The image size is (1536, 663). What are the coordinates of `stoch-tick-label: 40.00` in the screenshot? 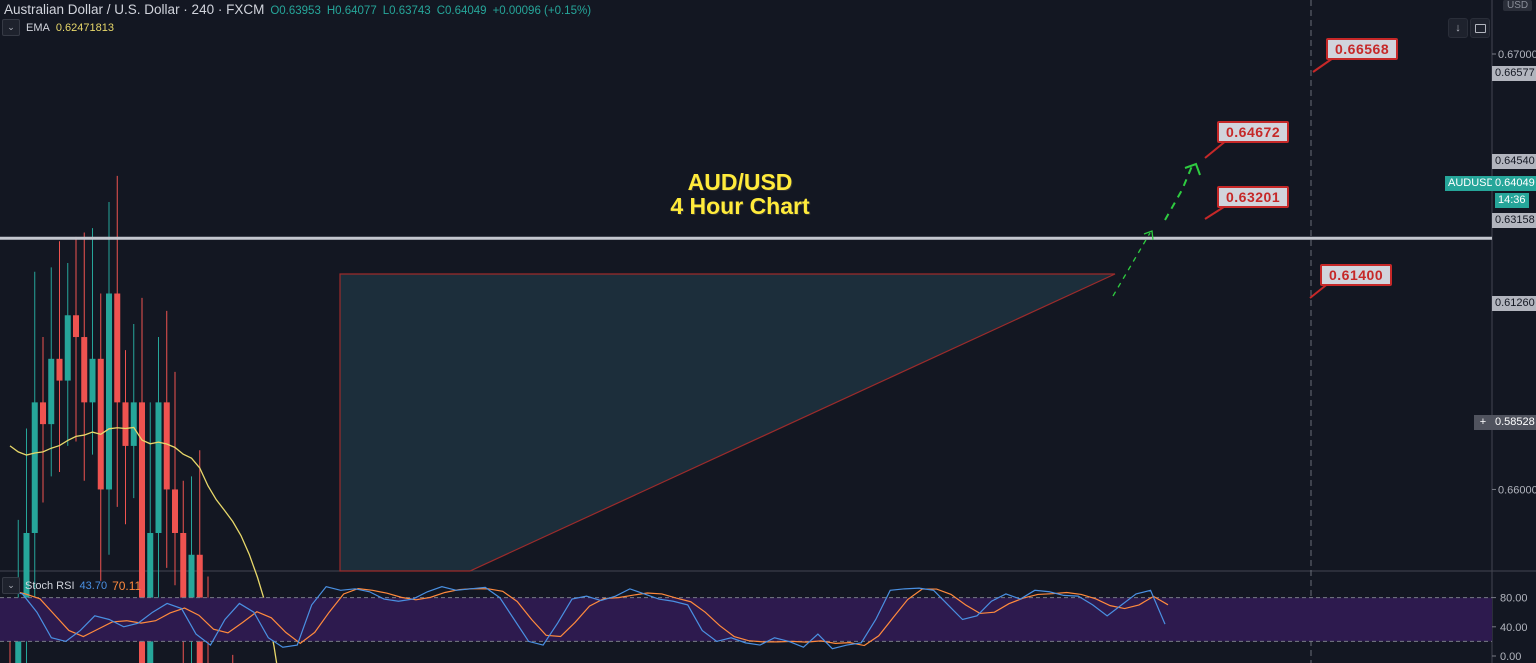 It's located at (1514, 628).